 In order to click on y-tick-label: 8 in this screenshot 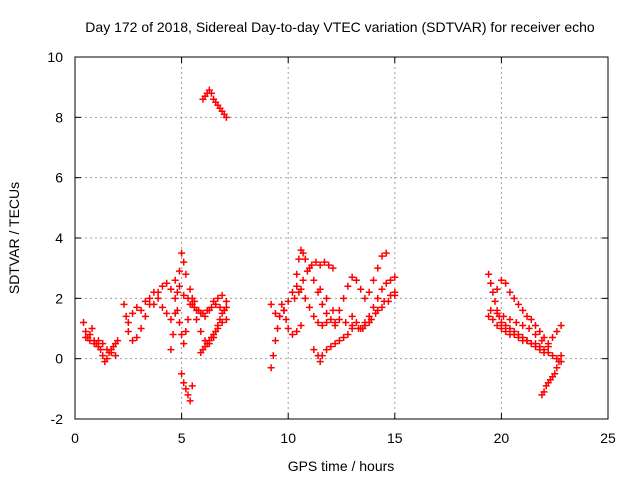, I will do `click(59, 117)`.